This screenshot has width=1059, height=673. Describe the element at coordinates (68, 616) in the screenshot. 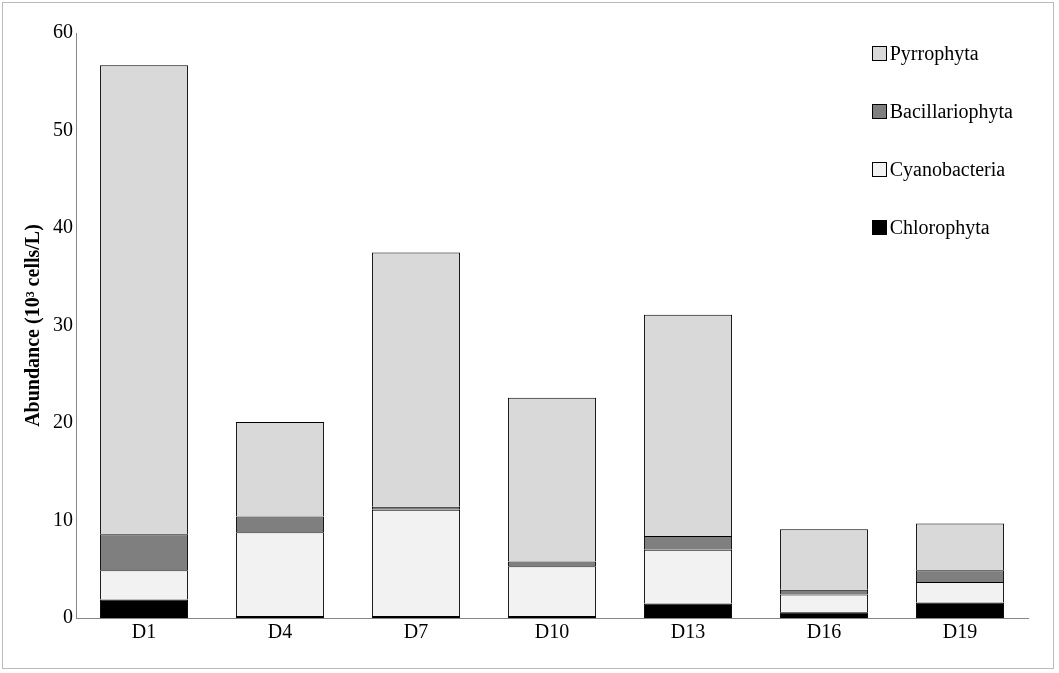

I see `y-tick-label: 0` at that location.